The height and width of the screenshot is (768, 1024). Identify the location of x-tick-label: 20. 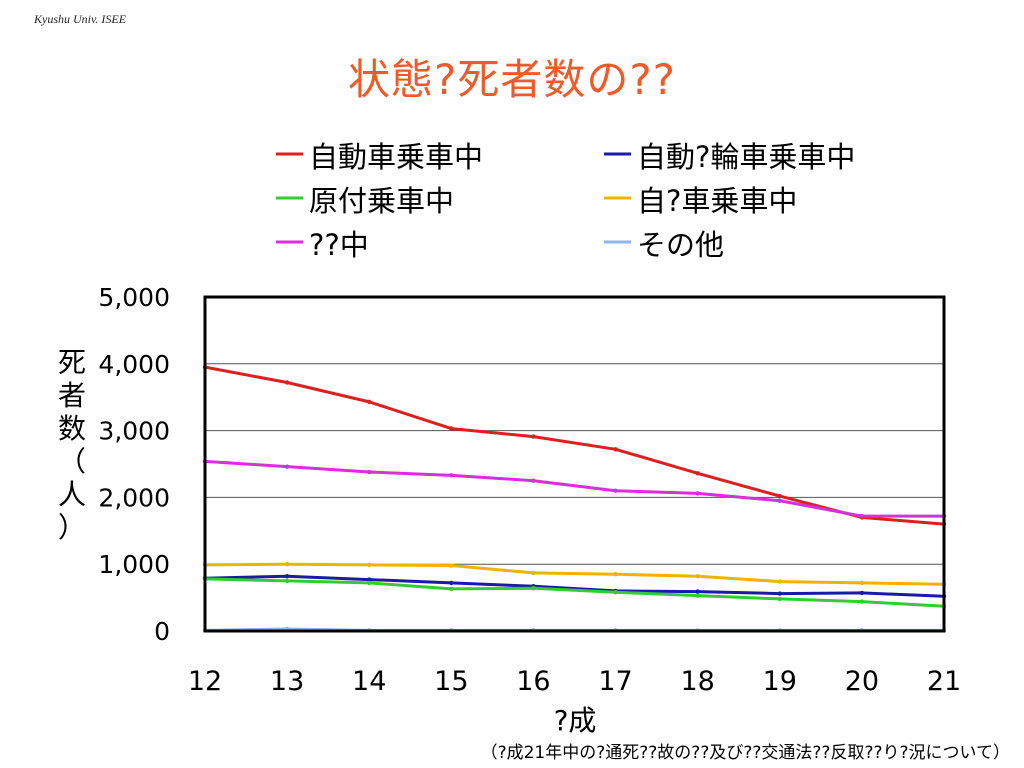
(862, 681).